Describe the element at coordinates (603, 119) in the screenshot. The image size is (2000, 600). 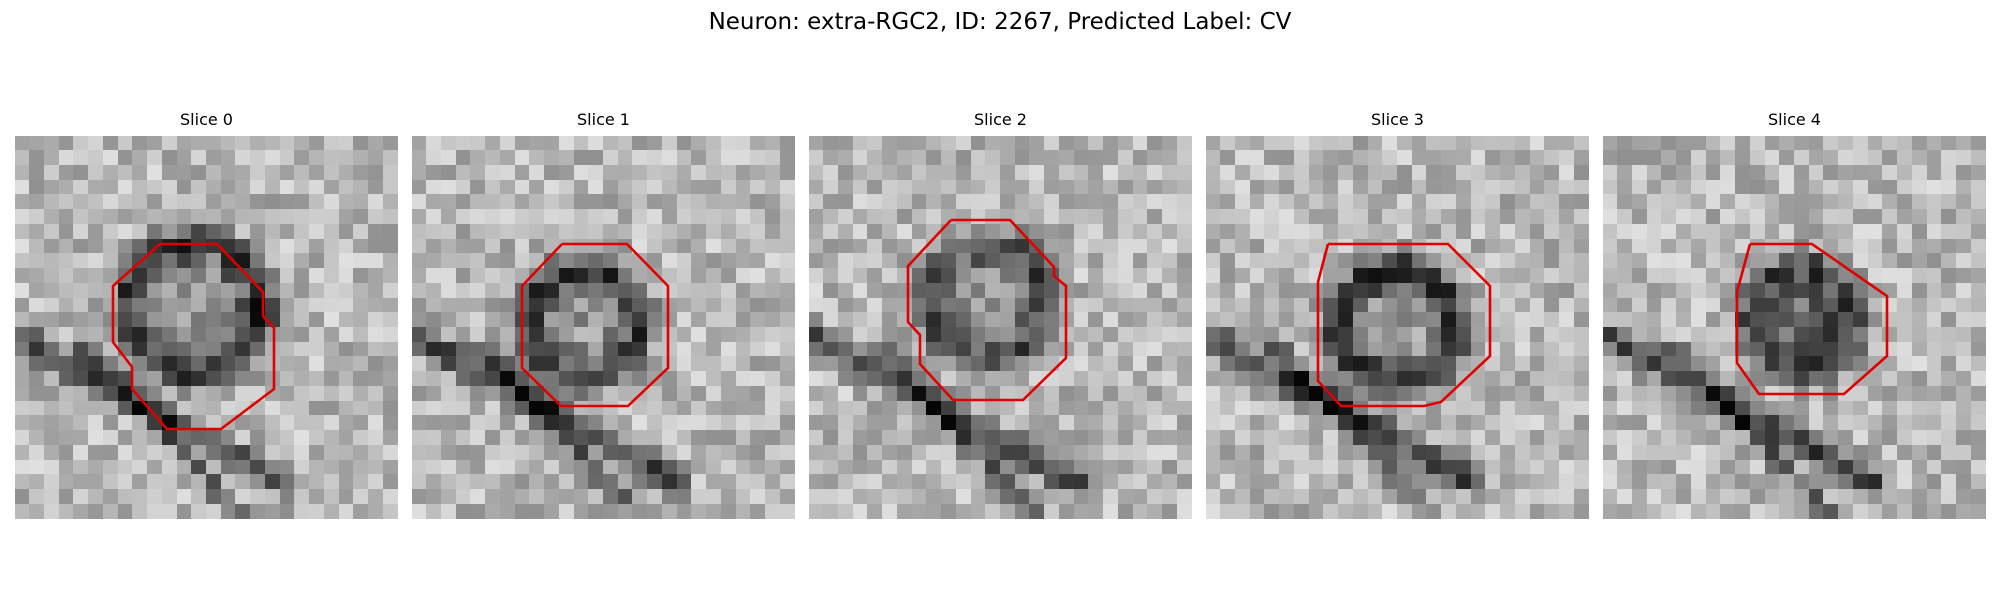
I see `slice-title-1: Slice 1` at that location.